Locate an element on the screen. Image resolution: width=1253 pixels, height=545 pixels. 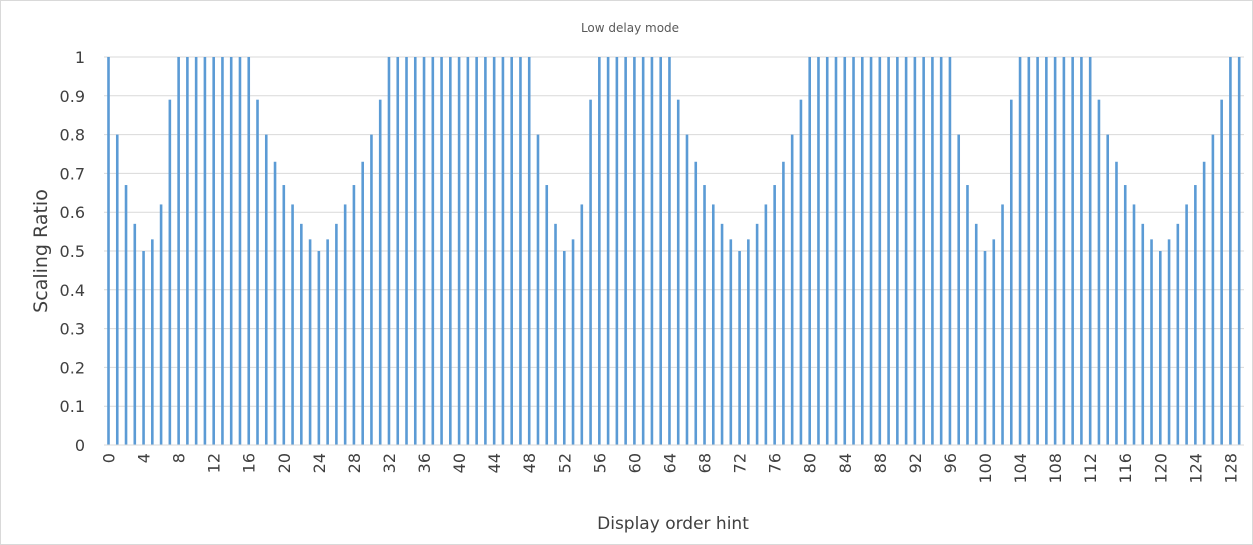
x-tick-label: 56 is located at coordinates (599, 463).